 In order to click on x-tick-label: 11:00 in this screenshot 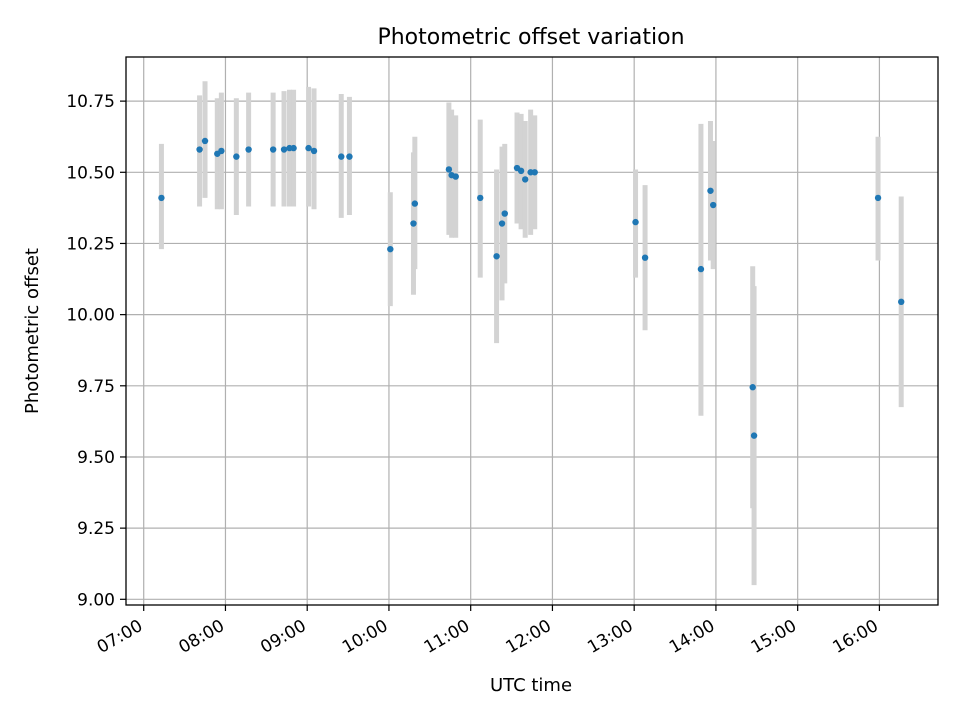, I will do `click(447, 637)`.